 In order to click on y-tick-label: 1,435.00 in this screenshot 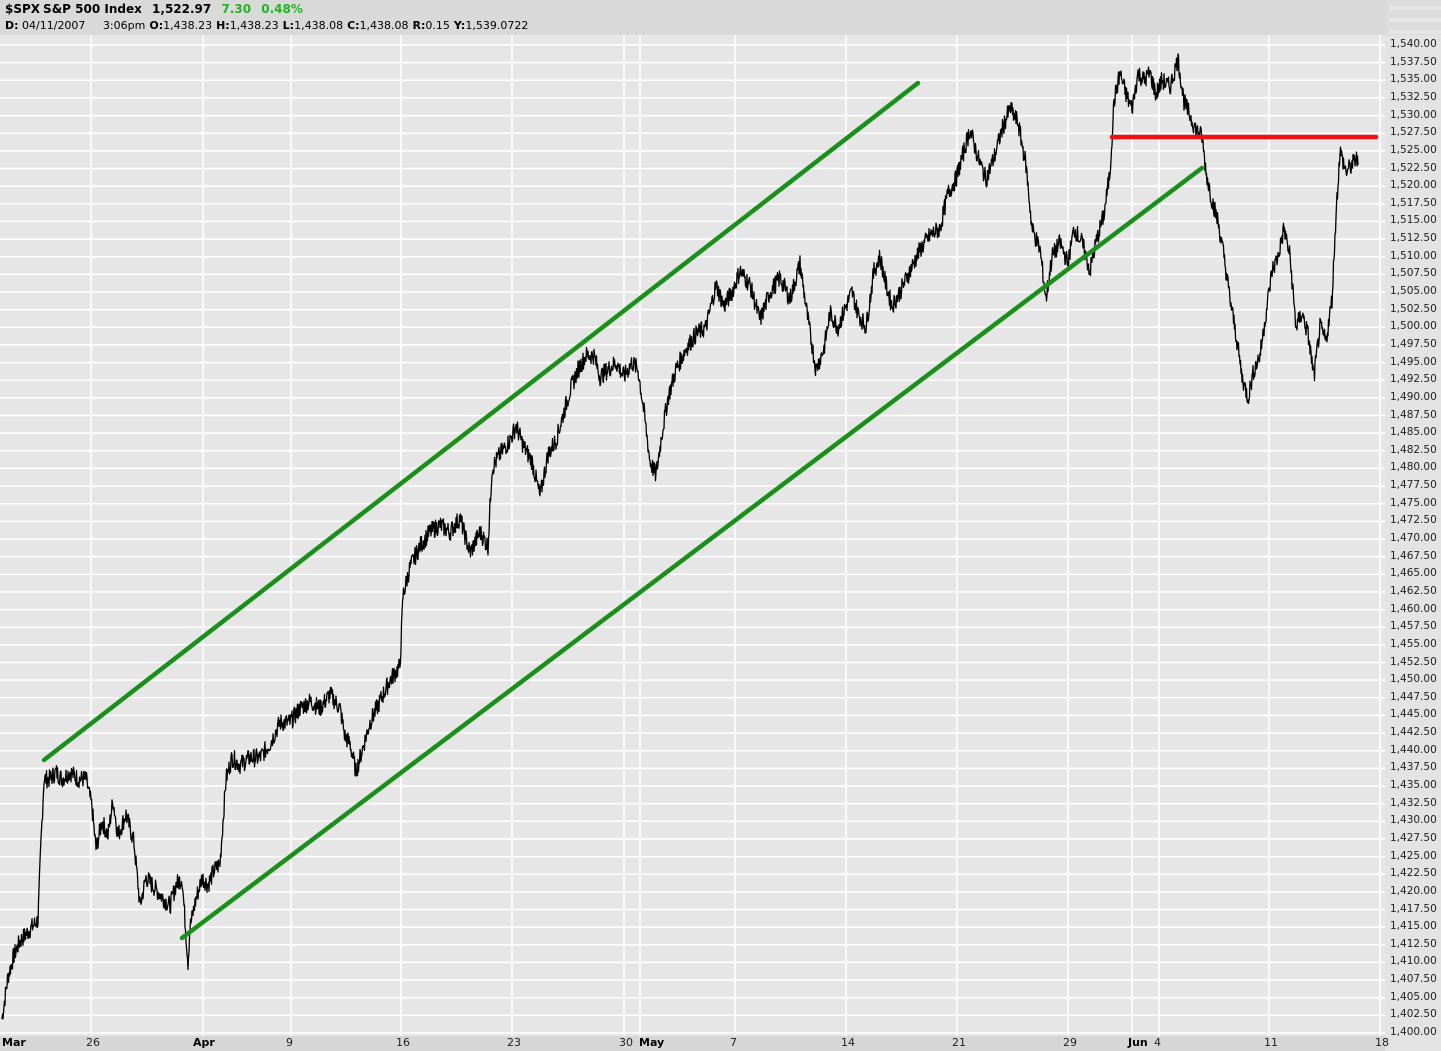, I will do `click(1413, 785)`.